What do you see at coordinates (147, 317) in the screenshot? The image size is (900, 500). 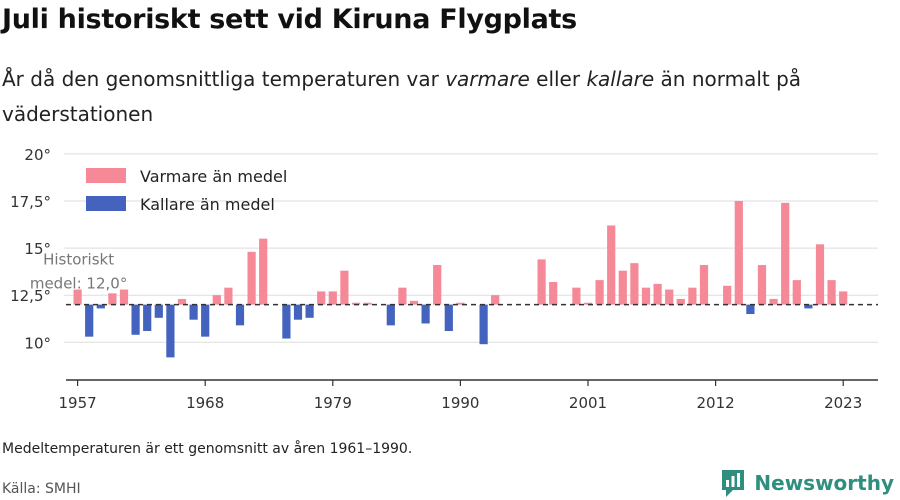 I see `bar-1963` at bounding box center [147, 317].